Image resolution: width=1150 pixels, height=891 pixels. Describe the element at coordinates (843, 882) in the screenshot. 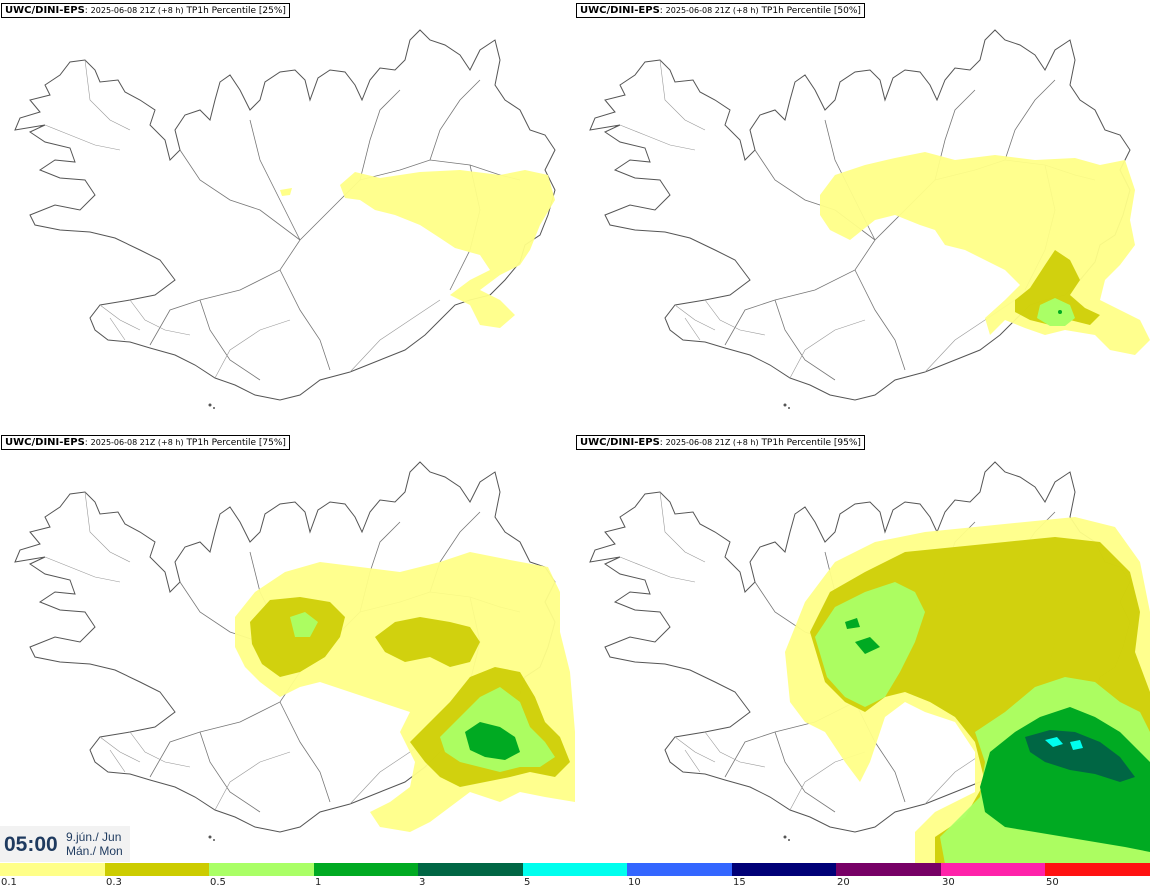

I see `legend-label: 20` at that location.